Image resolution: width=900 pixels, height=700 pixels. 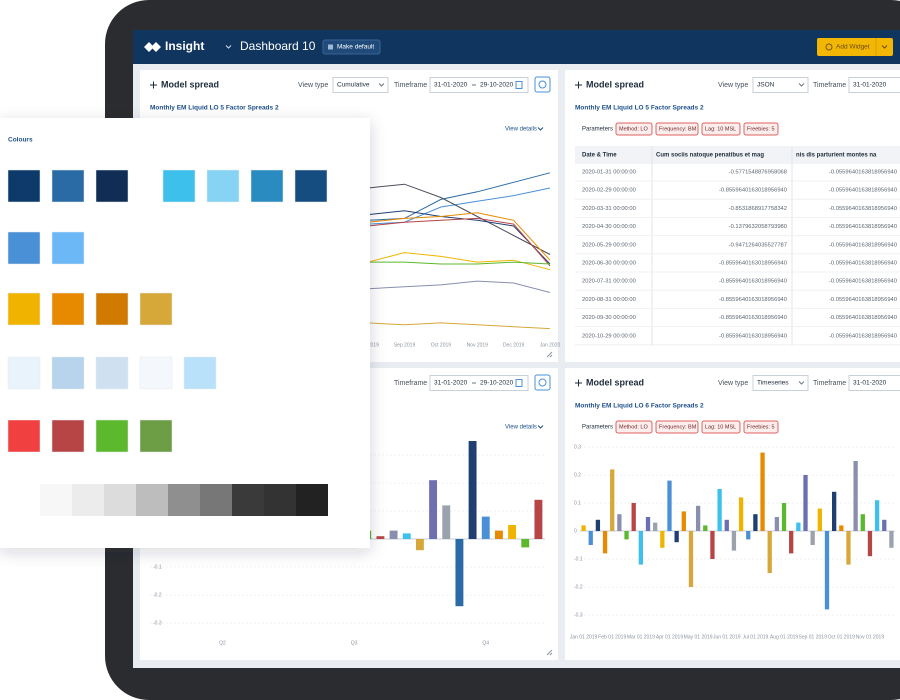 What do you see at coordinates (353, 85) in the screenshot?
I see `view-type-value: Cumulative` at bounding box center [353, 85].